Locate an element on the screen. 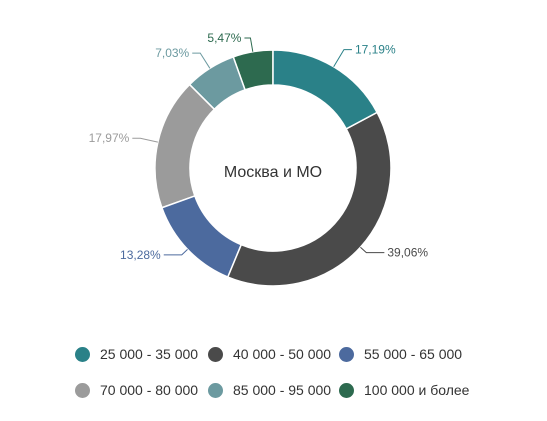 This screenshot has width=547, height=421. center-label: Москва и МО is located at coordinates (273, 172).